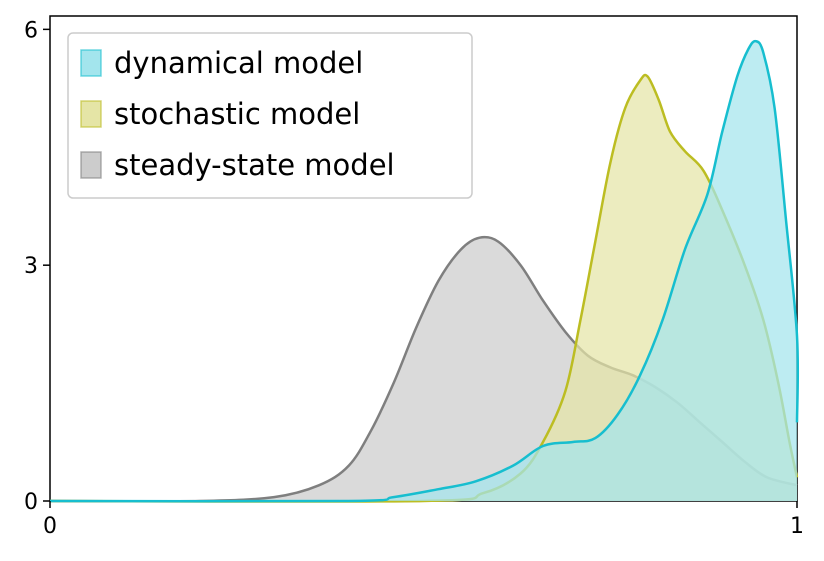  I want to click on legend-box, so click(270, 115).